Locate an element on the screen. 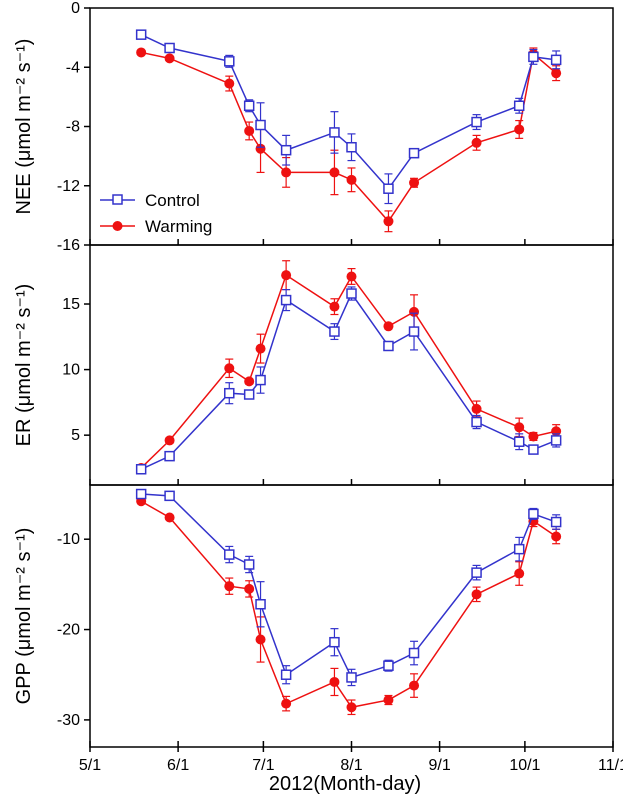 This screenshot has width=623, height=803. legend-control-marker is located at coordinates (117, 199).